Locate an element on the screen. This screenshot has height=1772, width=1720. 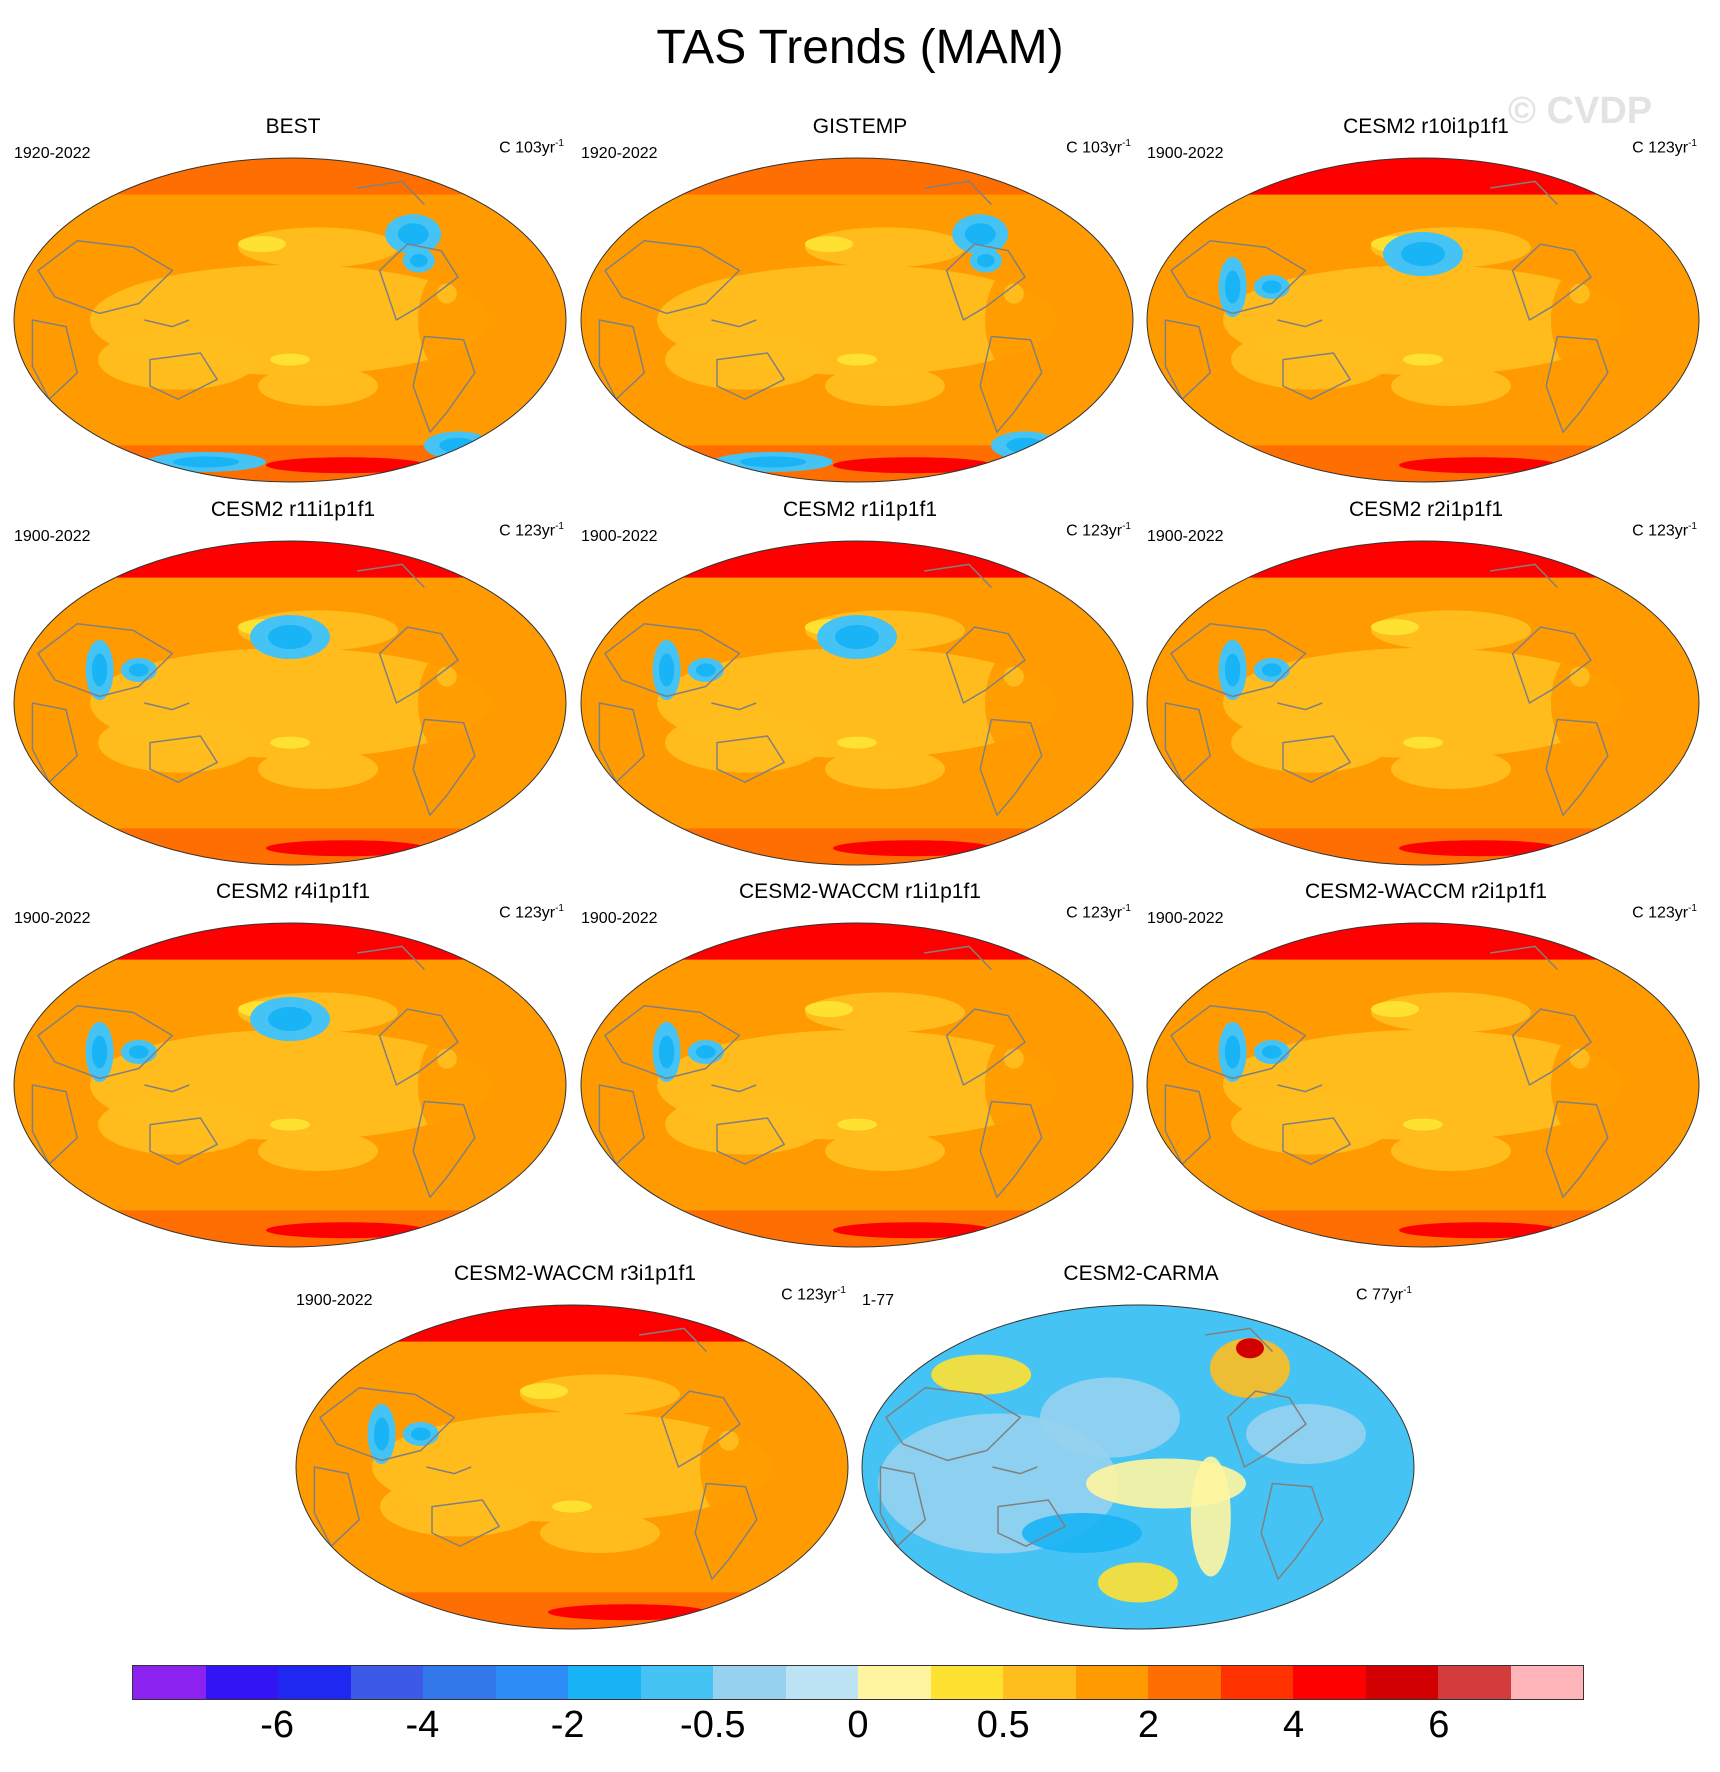
panel-title: CESM2-WACCM r1i1p1f1 is located at coordinates (860, 891).